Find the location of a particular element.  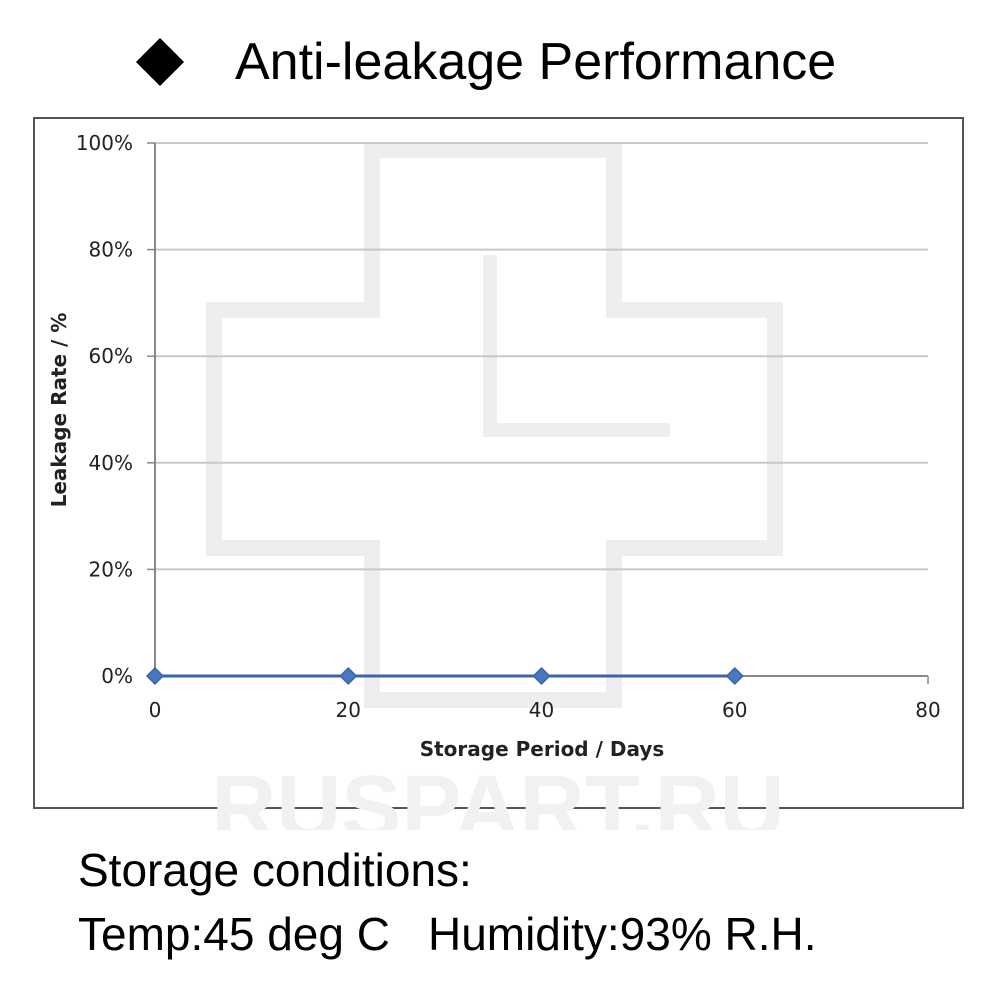

storage-conditions-values: Temp:45 deg C Humidity:93% R.H. is located at coordinates (447, 934).